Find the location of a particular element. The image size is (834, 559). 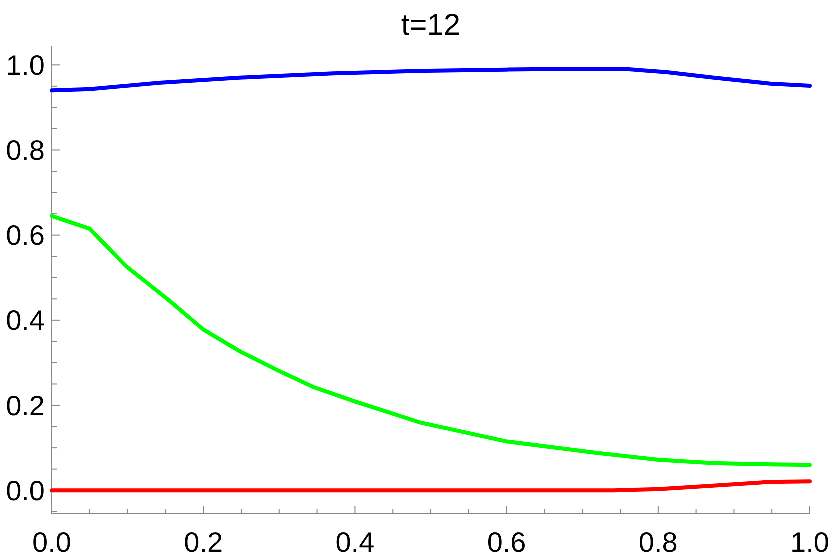

x-tick-label: 0.0 is located at coordinates (52, 542).